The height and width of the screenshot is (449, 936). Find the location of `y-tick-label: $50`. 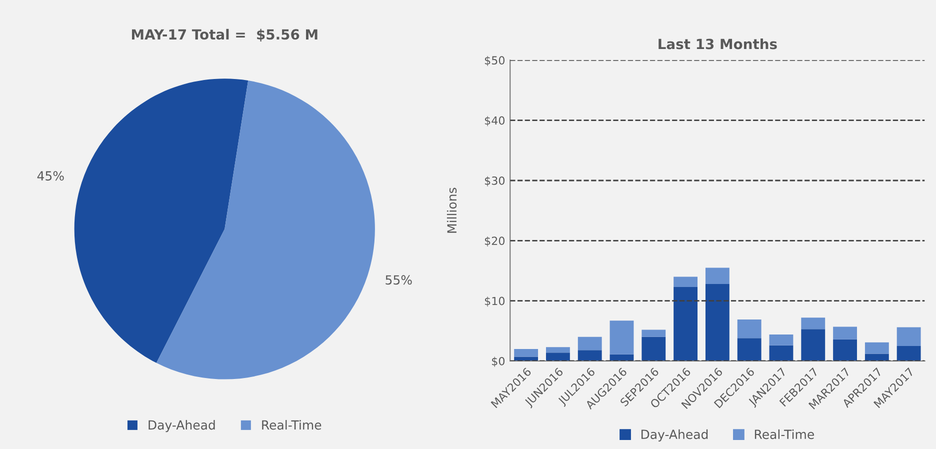

y-tick-label: $50 is located at coordinates (494, 61).